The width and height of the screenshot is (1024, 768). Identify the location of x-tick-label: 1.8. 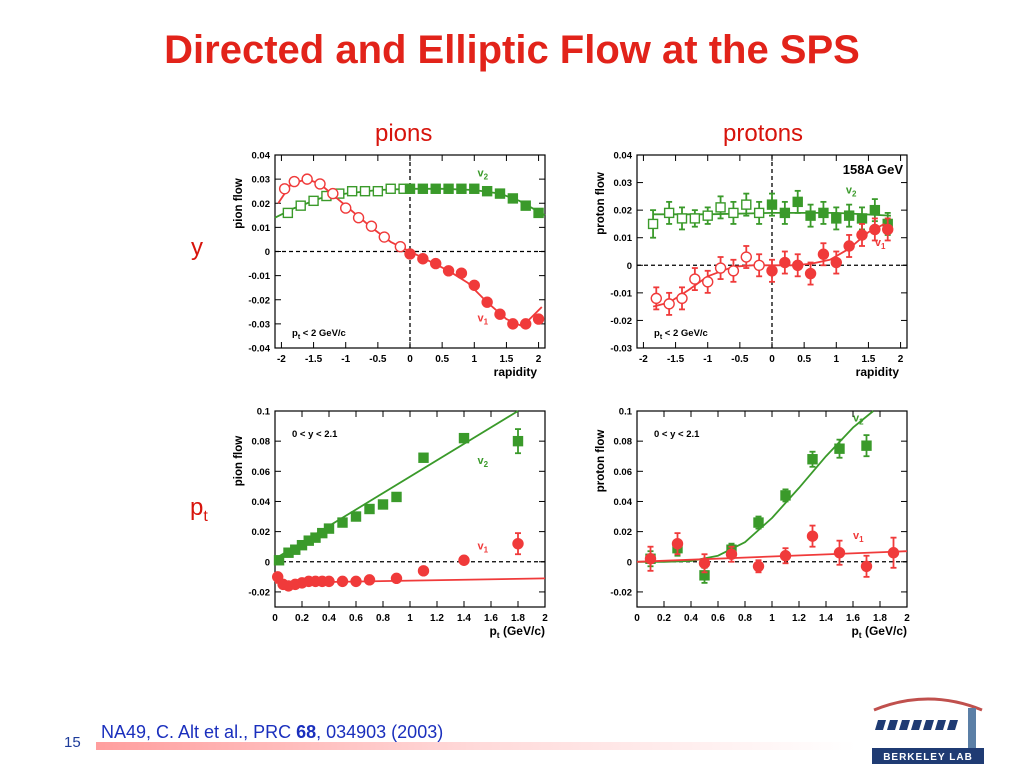
(880, 618).